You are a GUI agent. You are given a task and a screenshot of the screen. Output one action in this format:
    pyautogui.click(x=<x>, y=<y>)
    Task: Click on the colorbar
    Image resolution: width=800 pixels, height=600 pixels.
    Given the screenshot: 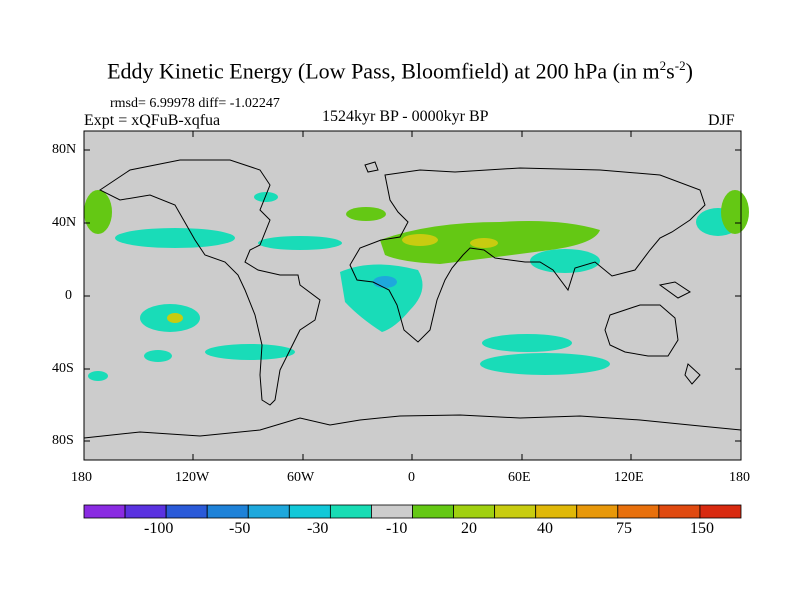 What is the action you would take?
    pyautogui.click(x=412, y=511)
    